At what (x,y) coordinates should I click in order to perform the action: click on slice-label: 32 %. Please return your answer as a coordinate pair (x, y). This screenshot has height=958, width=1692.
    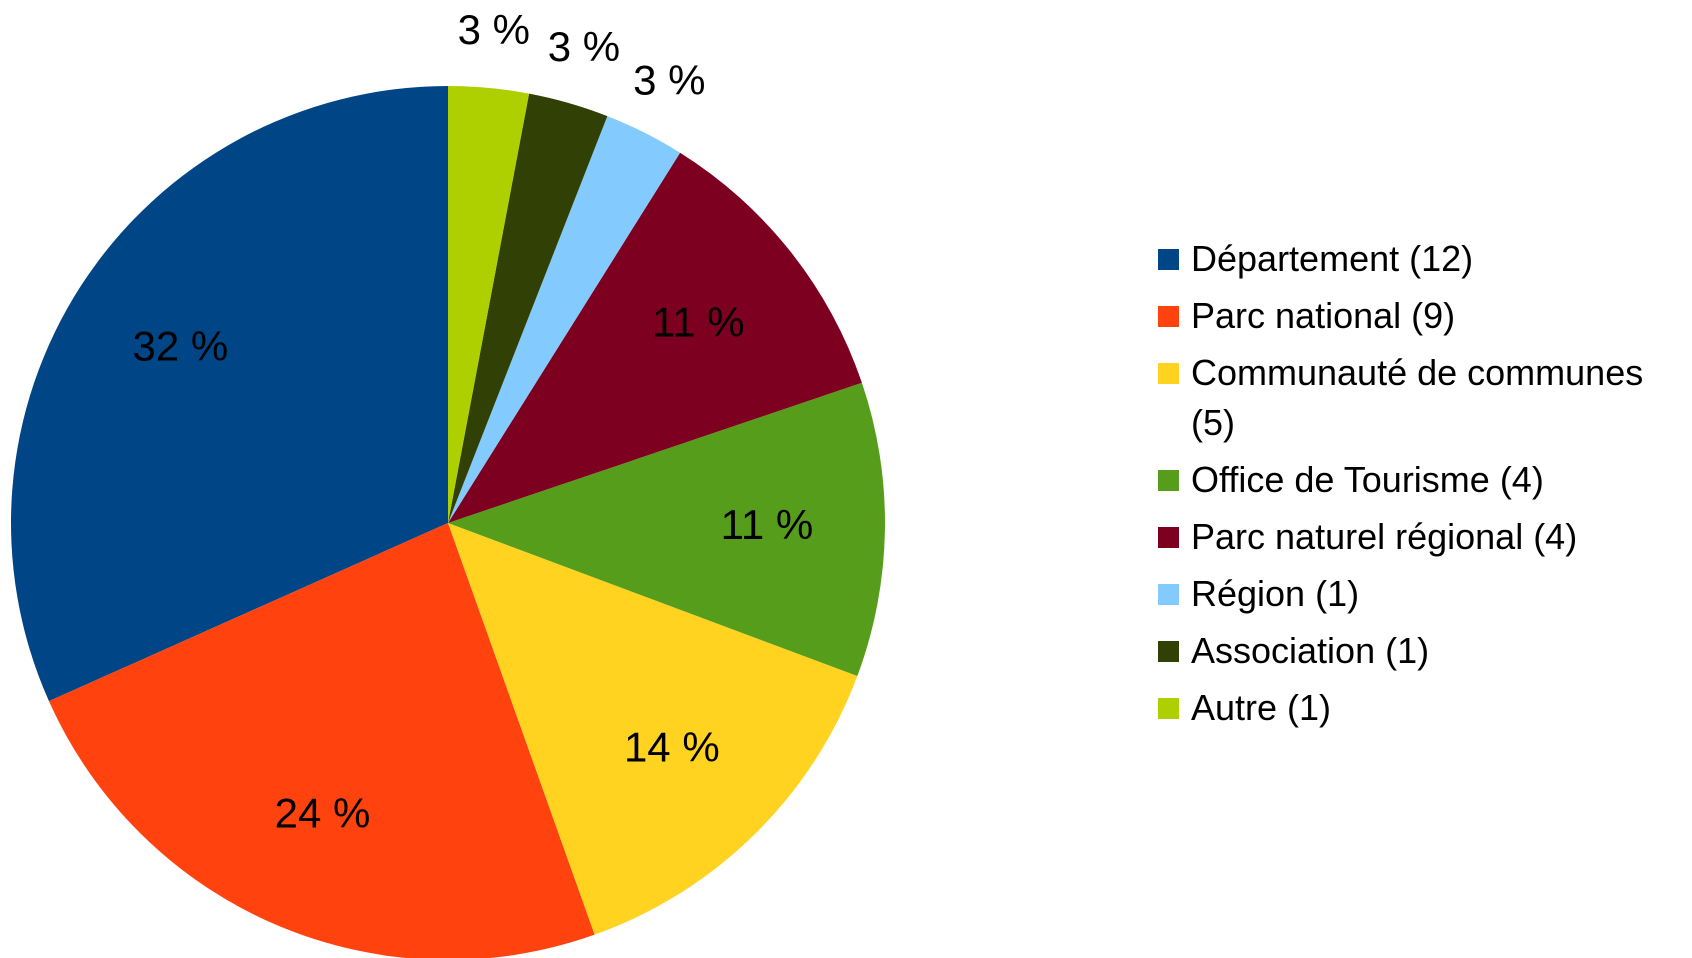
    Looking at the image, I should click on (180, 345).